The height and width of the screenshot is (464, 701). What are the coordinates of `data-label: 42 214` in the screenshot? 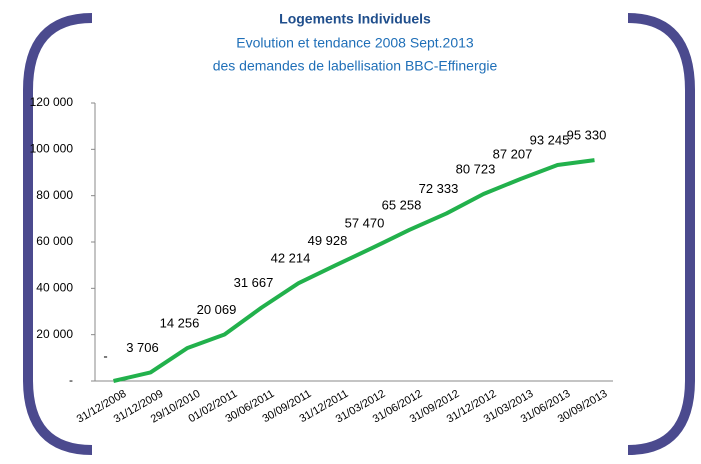 It's located at (291, 258).